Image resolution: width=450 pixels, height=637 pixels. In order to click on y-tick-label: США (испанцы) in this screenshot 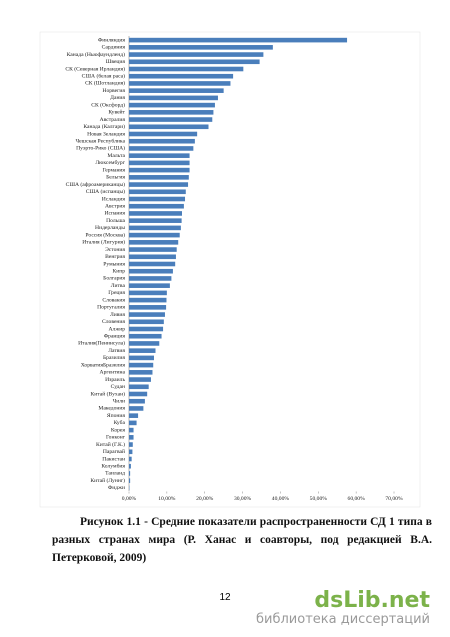, I will do `click(105, 191)`.